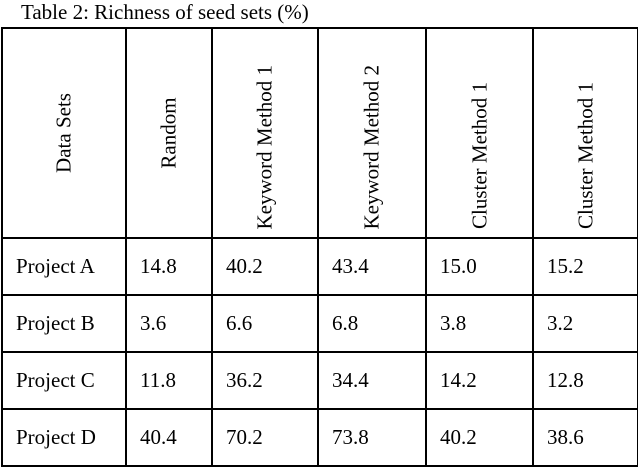  Describe the element at coordinates (64, 380) in the screenshot. I see `row-label: Project C` at that location.